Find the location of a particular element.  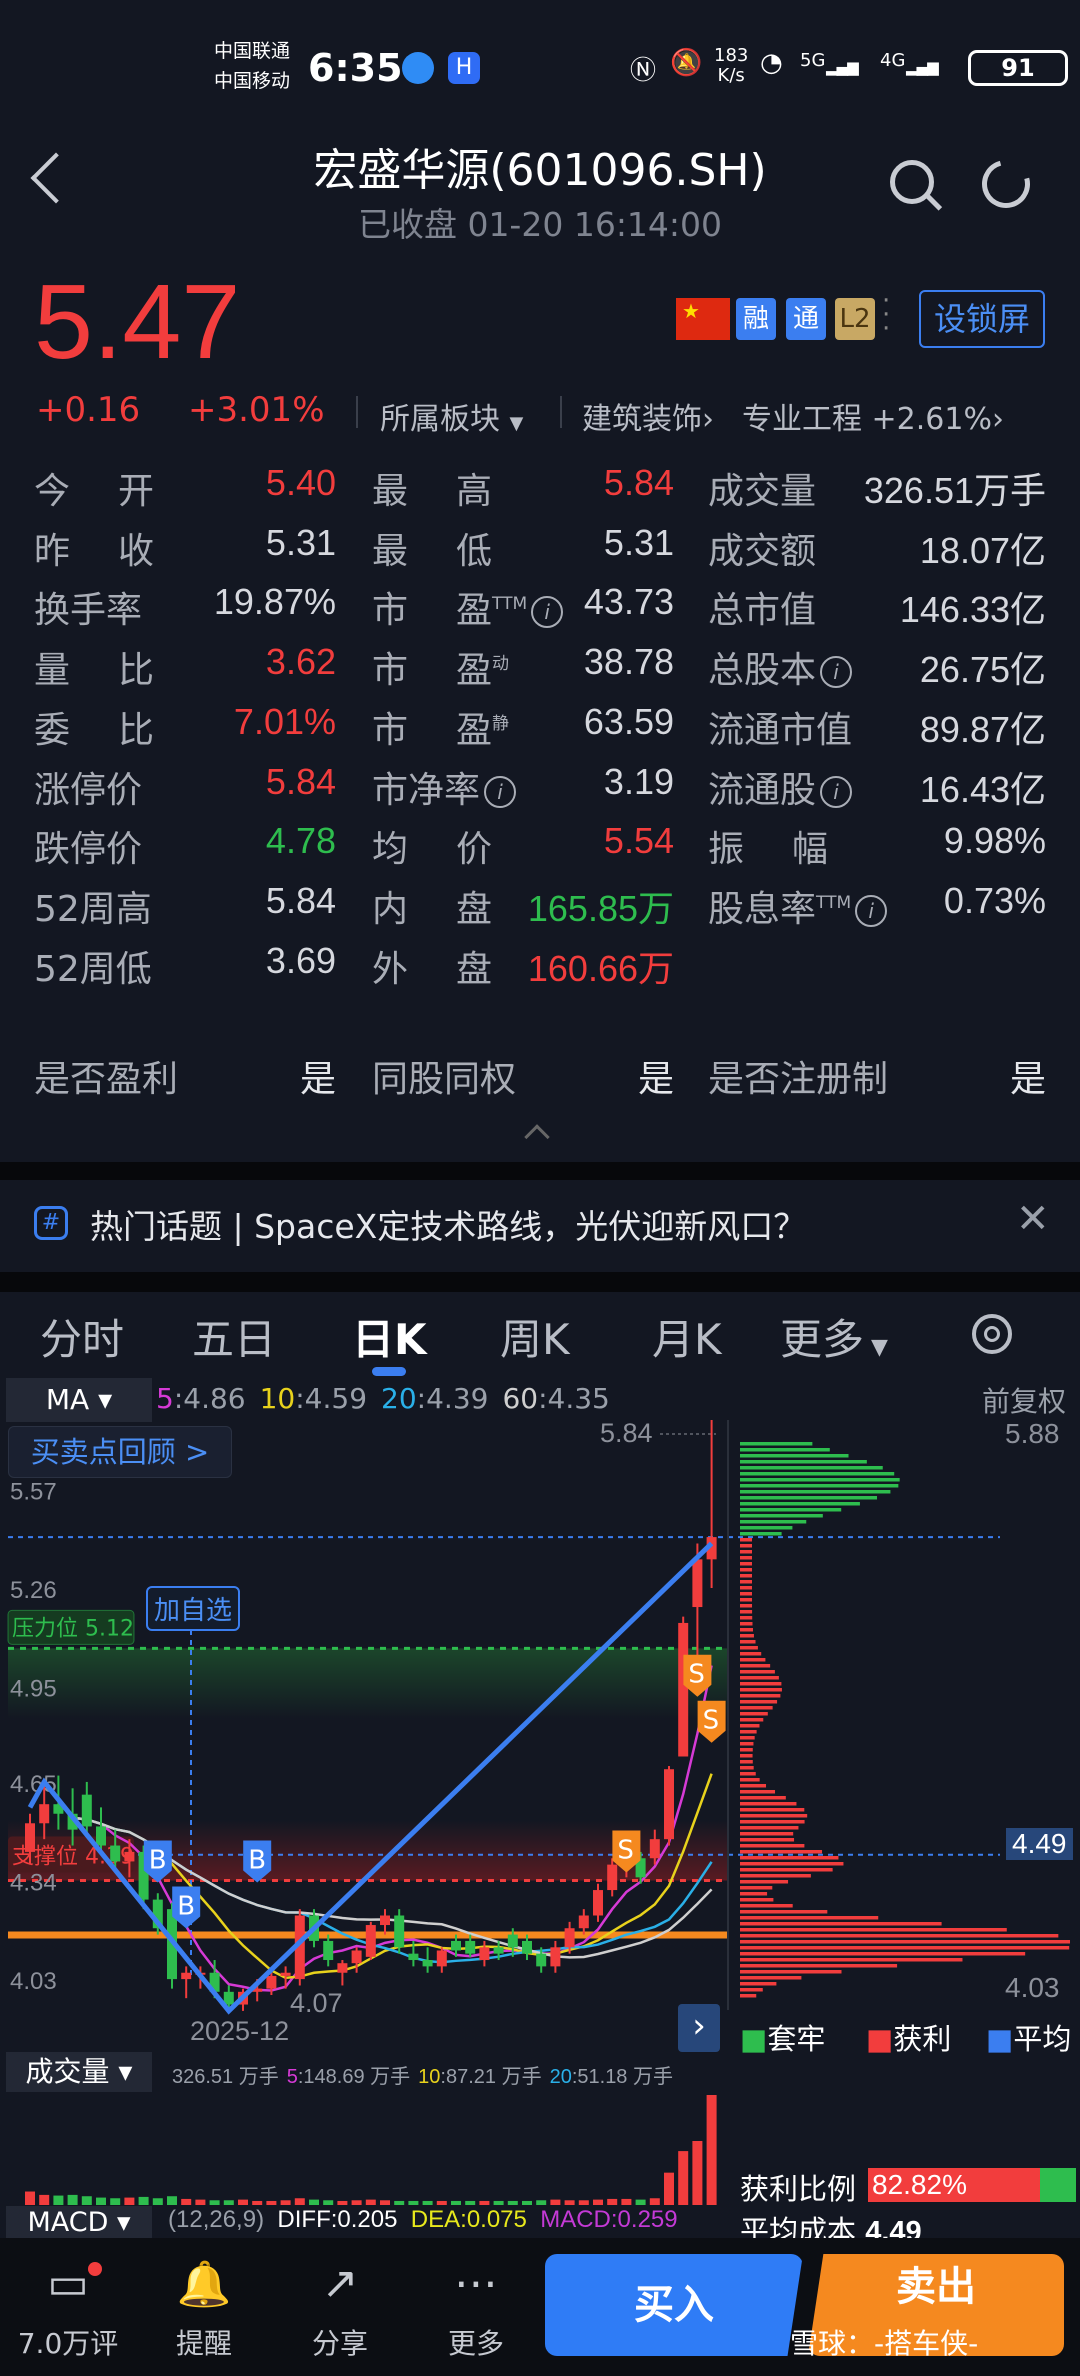

divider is located at coordinates (561, 412).